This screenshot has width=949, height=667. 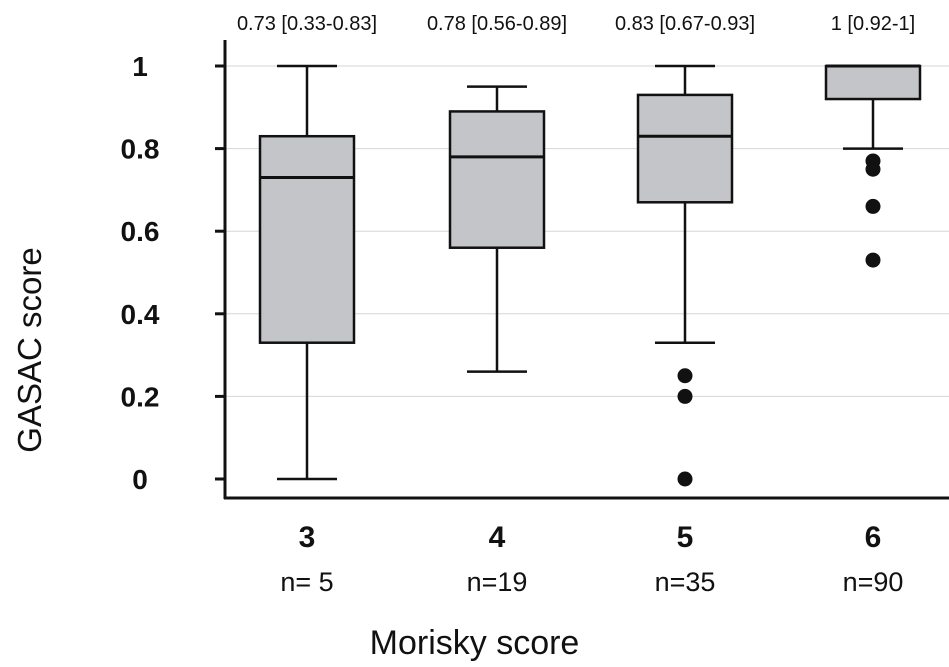 I want to click on y-tick-label: 0, so click(x=140, y=479).